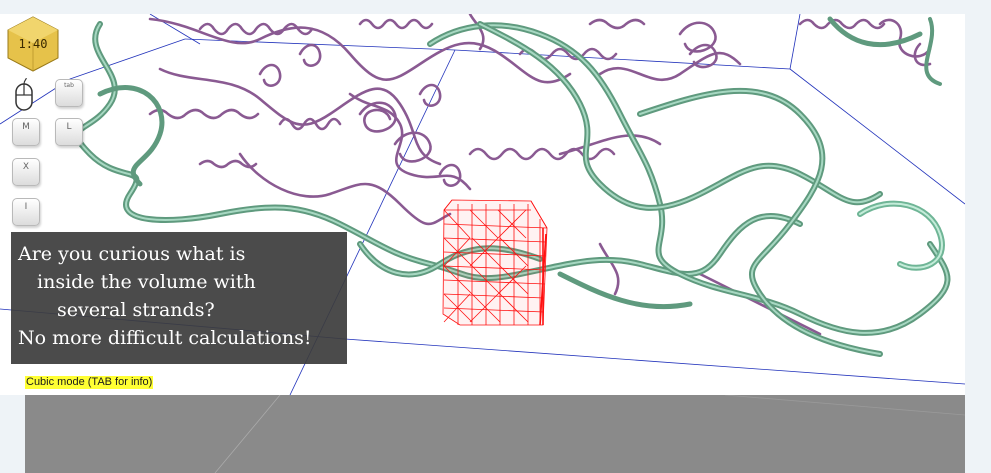 This screenshot has height=473, width=991. Describe the element at coordinates (136, 310) in the screenshot. I see `info-line-3: several strands?` at that location.